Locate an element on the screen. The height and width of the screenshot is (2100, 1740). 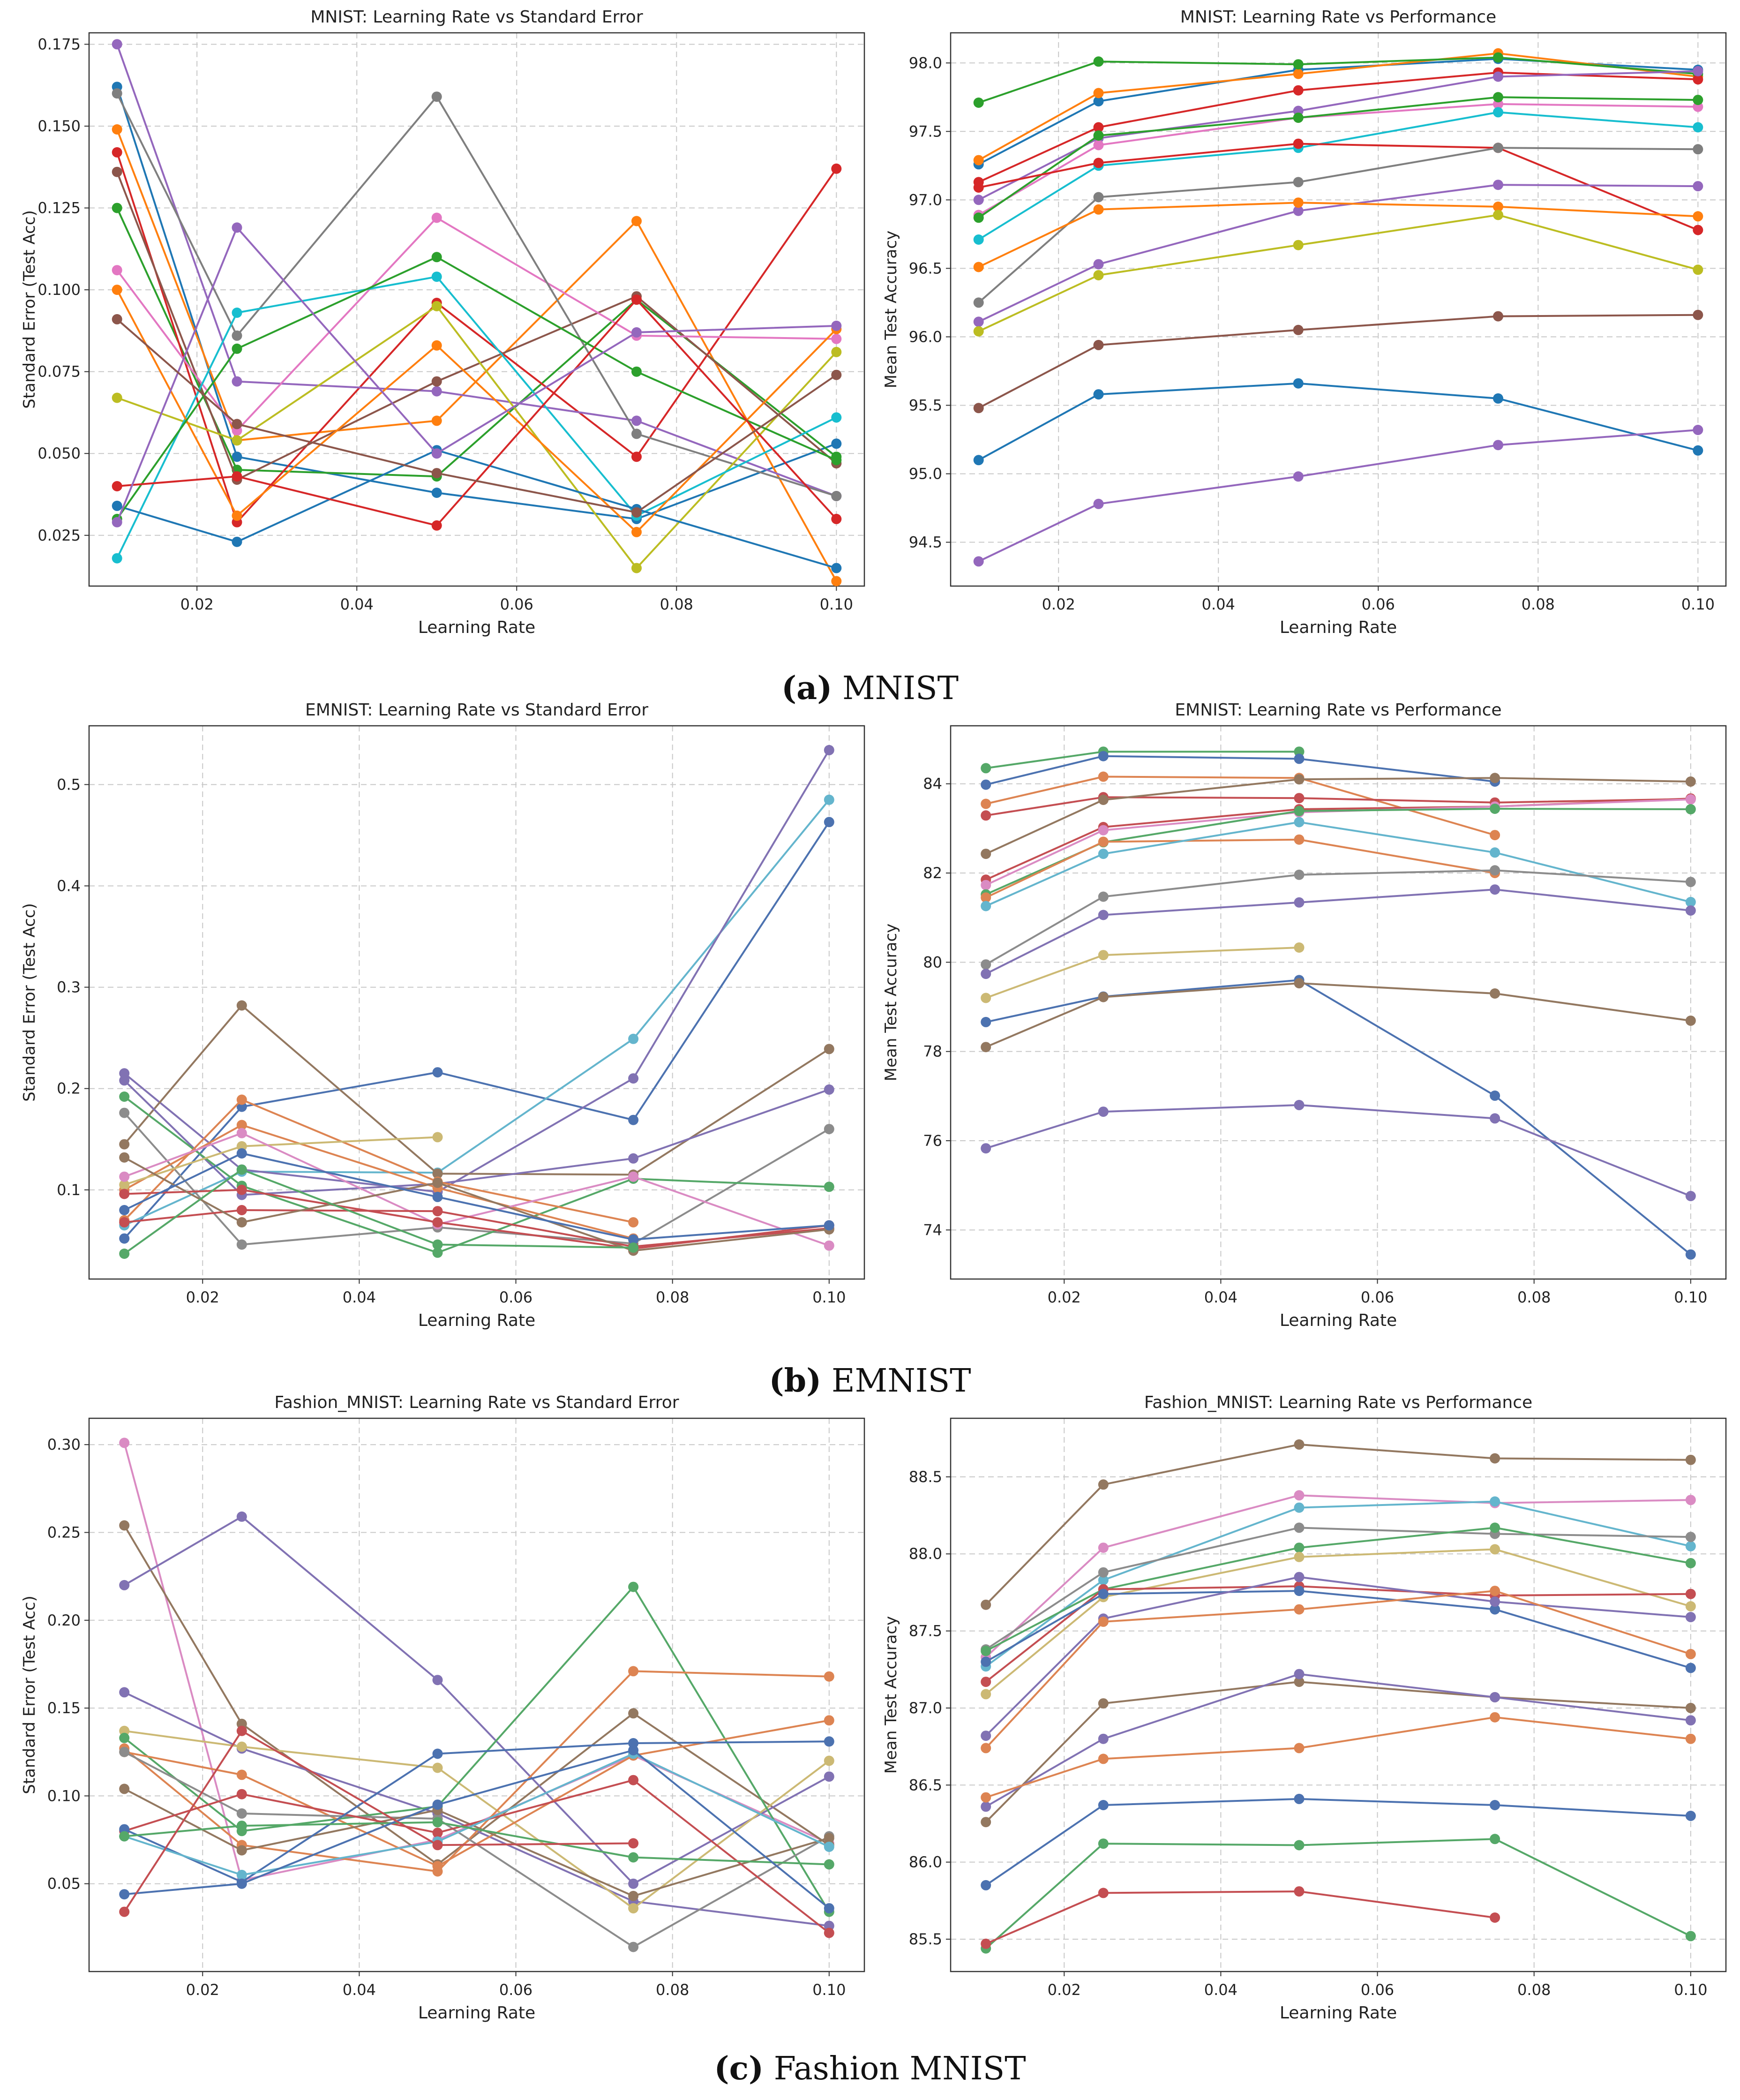
x-tick-label: 0.02 is located at coordinates (1064, 1297).